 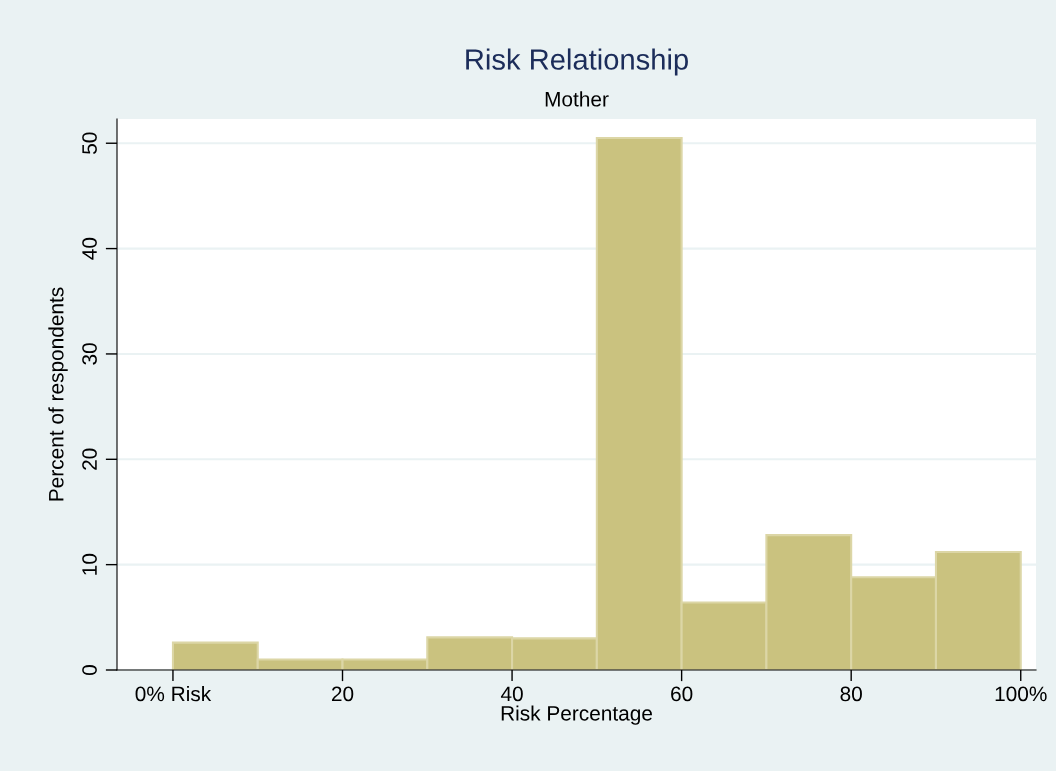 I want to click on y-tick-label: 50, so click(x=89, y=143).